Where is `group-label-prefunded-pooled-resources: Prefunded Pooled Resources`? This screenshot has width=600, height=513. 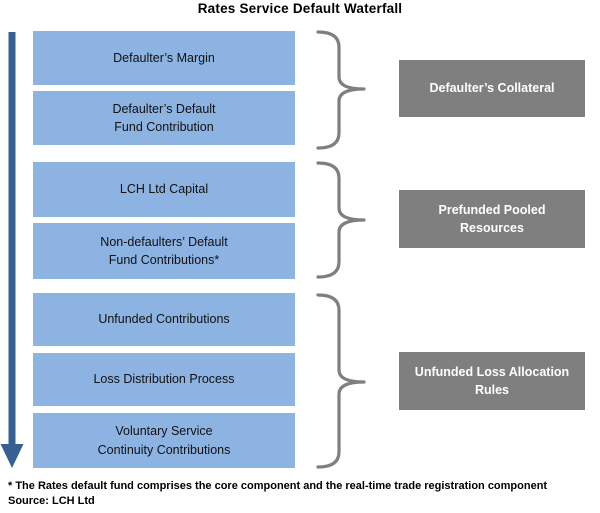 group-label-prefunded-pooled-resources: Prefunded Pooled Resources is located at coordinates (492, 219).